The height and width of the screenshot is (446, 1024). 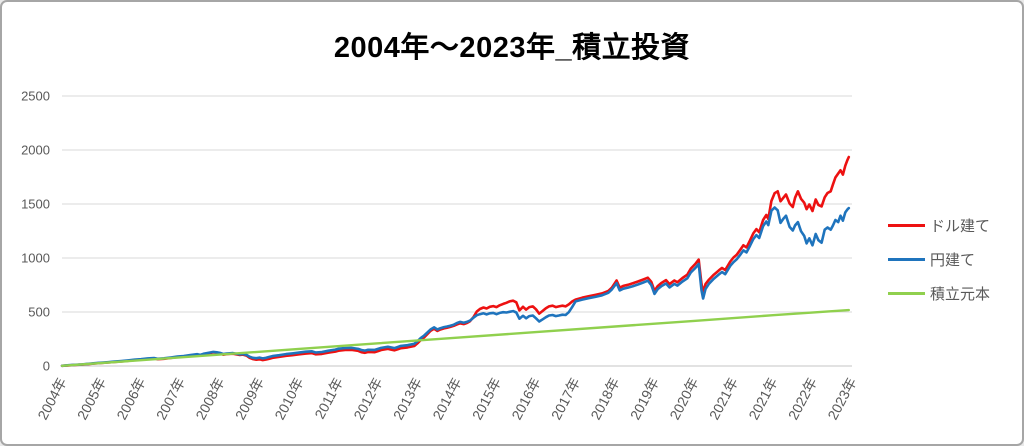 I want to click on legend-line-swatch-dollar, so click(x=906, y=225).